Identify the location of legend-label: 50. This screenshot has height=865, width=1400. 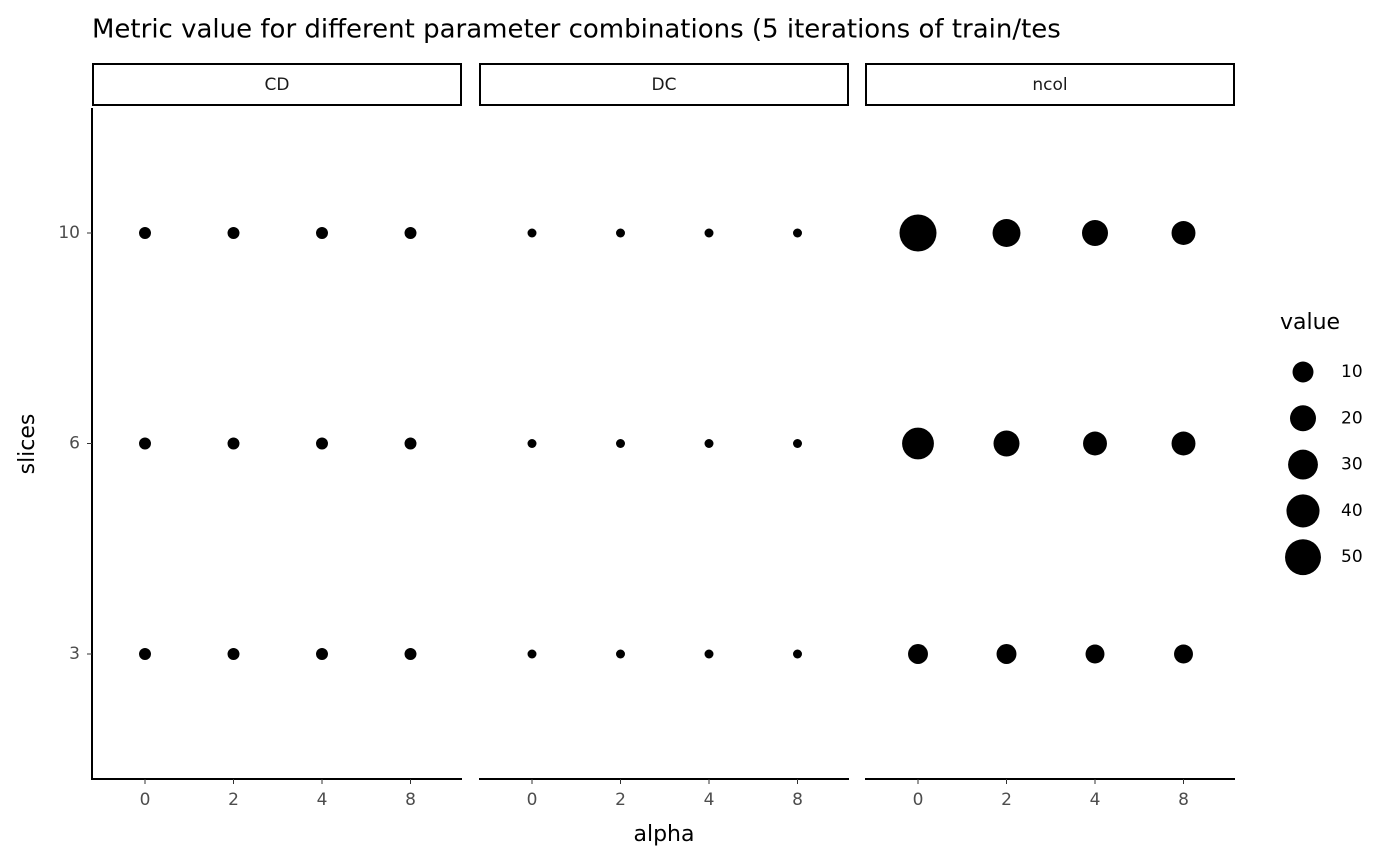
(1352, 557).